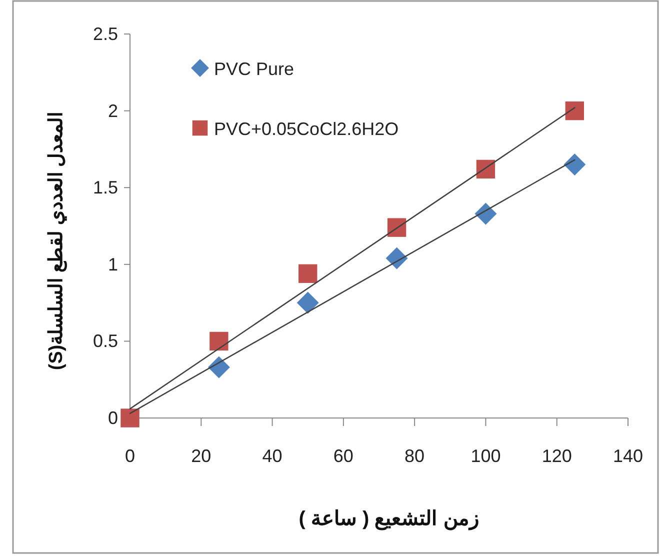 The width and height of the screenshot is (665, 560). I want to click on legend-label: PVC+0.05CoCl2.6H2O, so click(306, 129).